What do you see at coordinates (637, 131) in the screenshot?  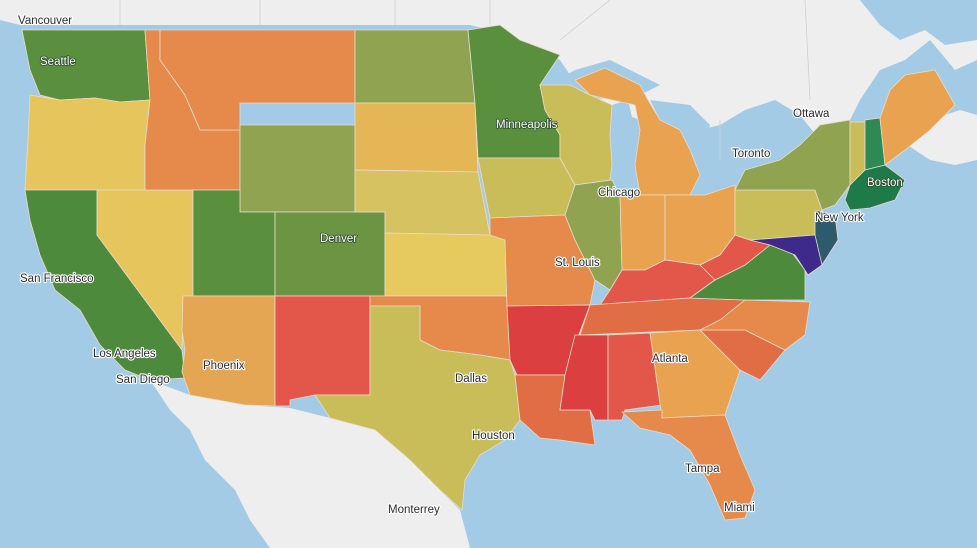 I see `state-michigan` at bounding box center [637, 131].